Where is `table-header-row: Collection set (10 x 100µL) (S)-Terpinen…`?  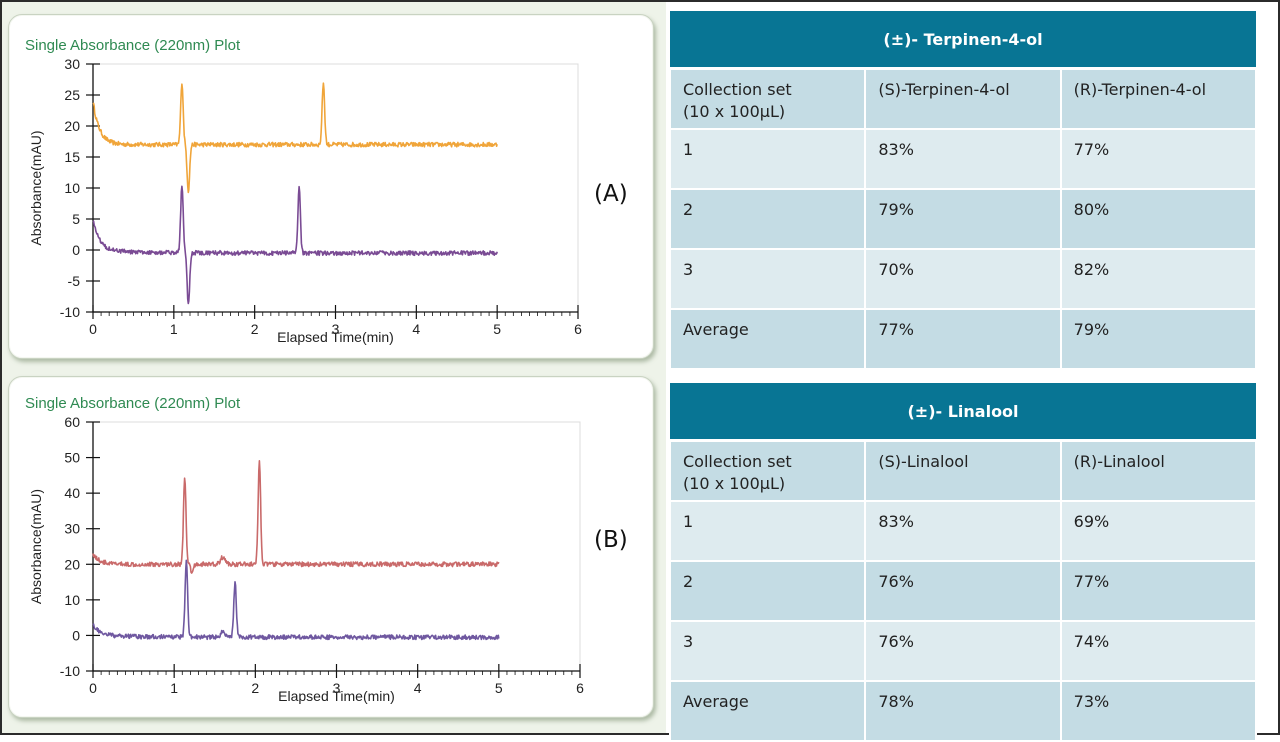
table-header-row: Collection set (10 x 100µL) (S)-Terpinen… is located at coordinates (963, 98).